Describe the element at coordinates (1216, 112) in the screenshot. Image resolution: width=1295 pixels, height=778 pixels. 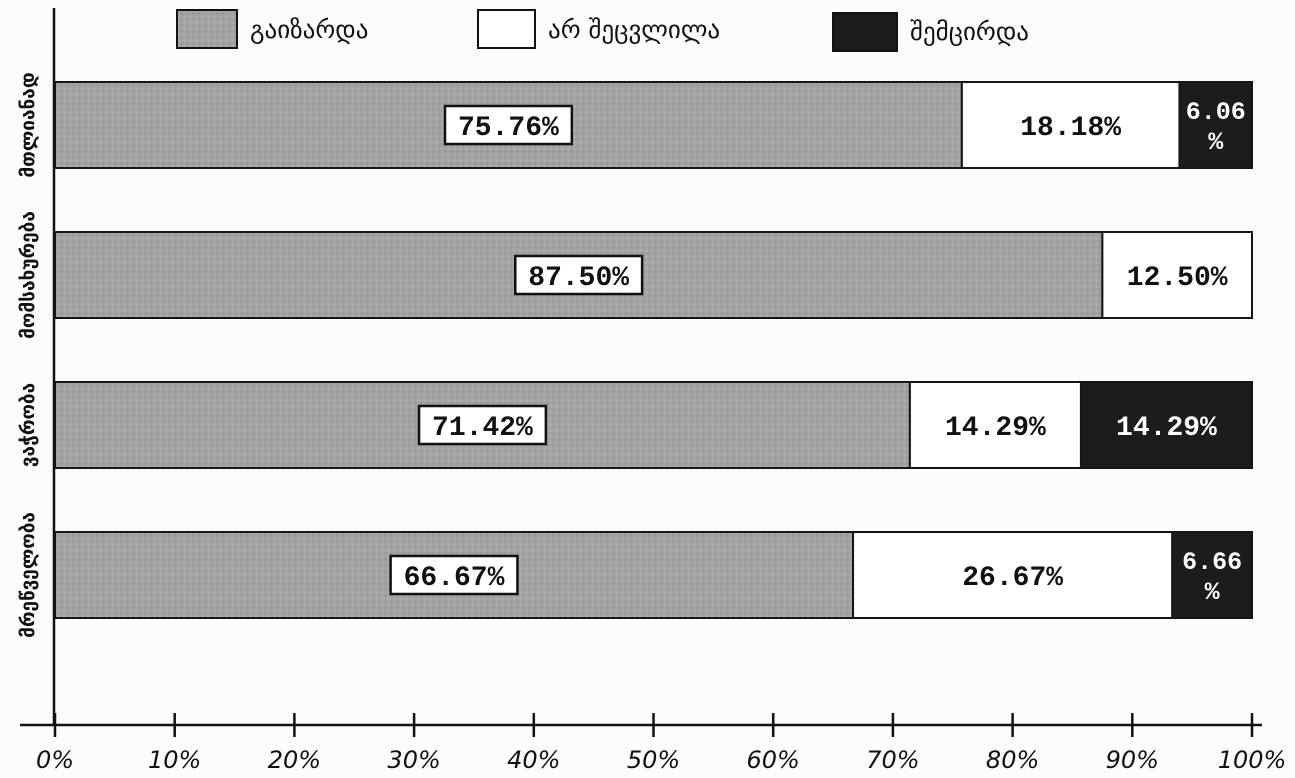
I see `value-label-number: 6.06` at that location.